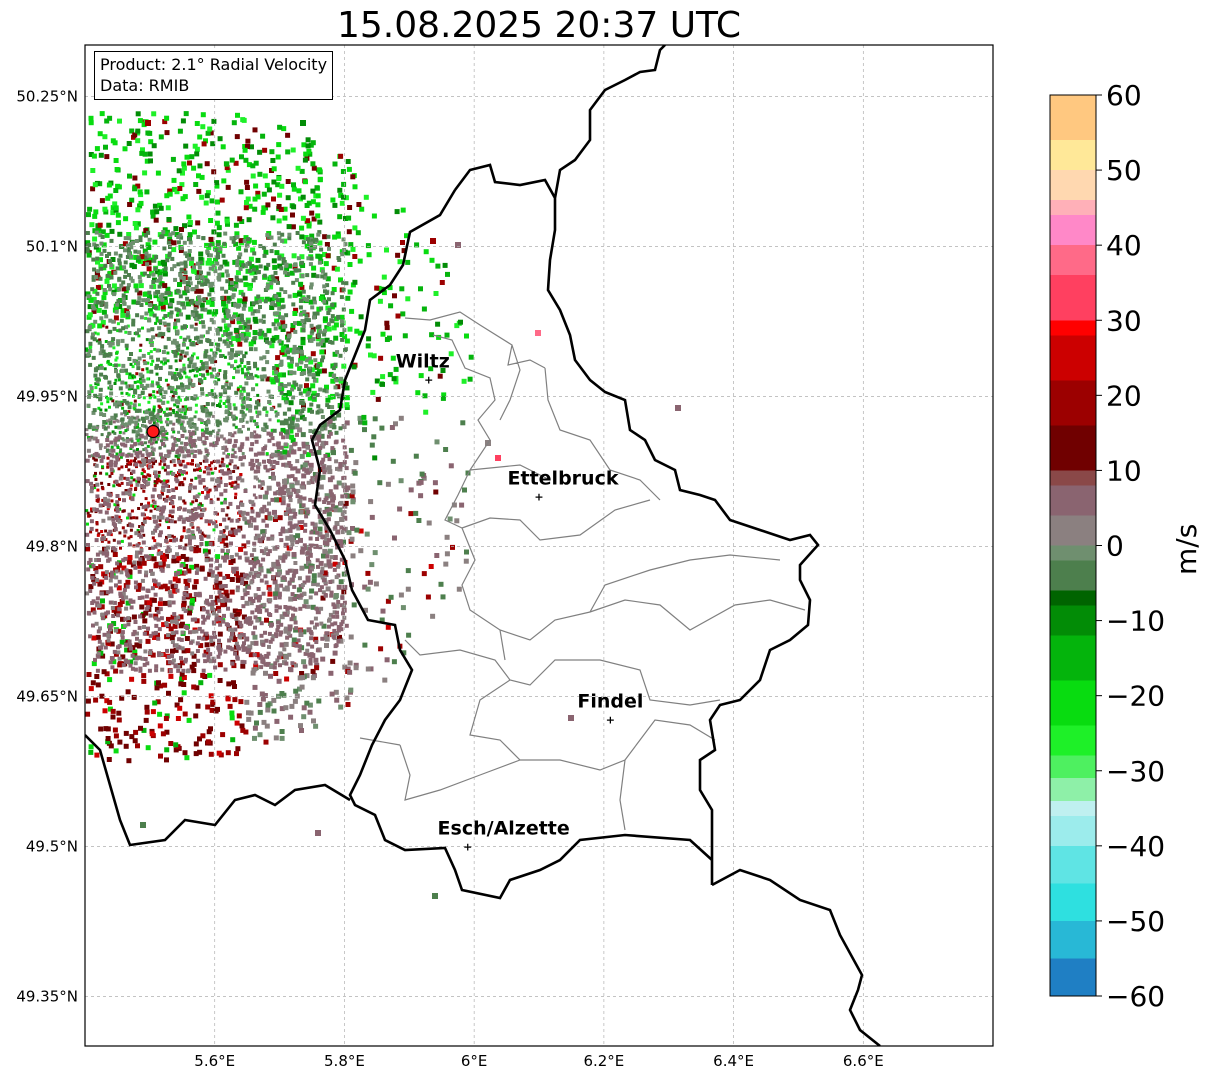 The image size is (1207, 1081). Describe the element at coordinates (1135, 921) in the screenshot. I see `colorbar-tick-label: −50` at that location.